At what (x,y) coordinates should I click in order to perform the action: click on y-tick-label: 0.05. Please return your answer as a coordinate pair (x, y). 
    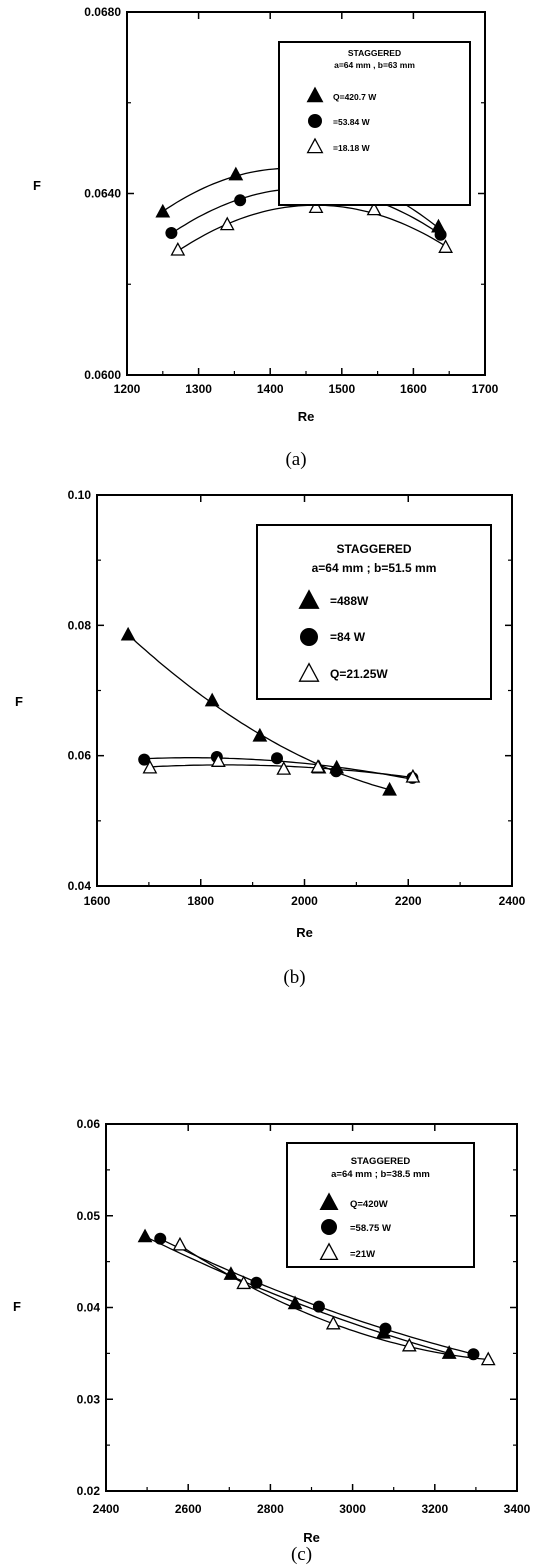
    Looking at the image, I should click on (89, 1216).